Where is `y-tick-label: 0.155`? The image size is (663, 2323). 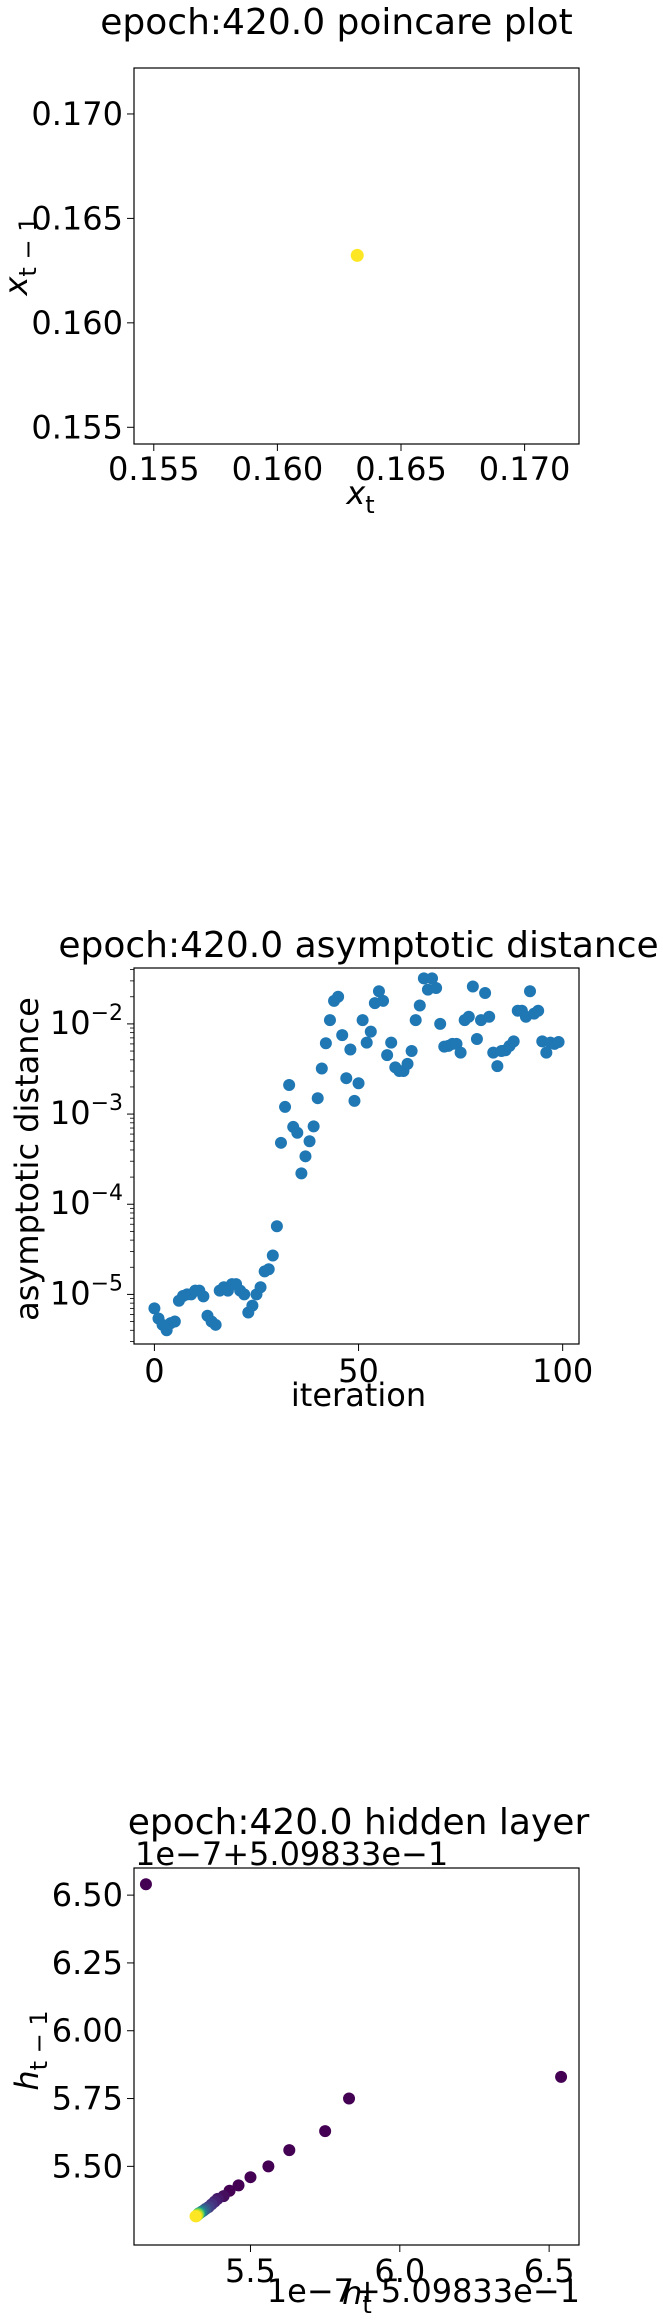
y-tick-label: 0.155 is located at coordinates (77, 427).